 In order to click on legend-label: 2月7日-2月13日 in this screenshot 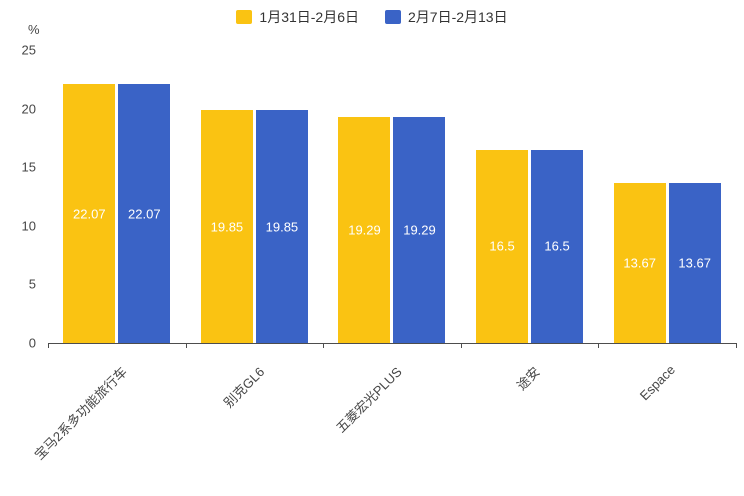, I will do `click(458, 17)`.